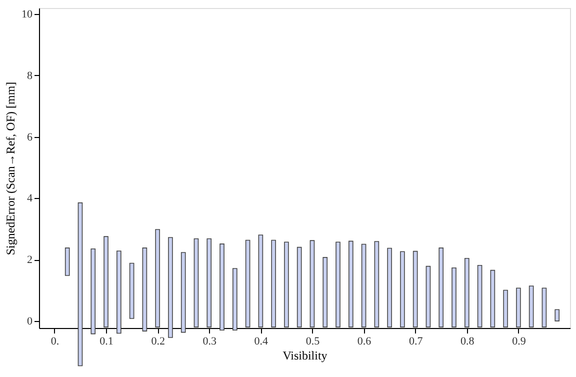 The width and height of the screenshot is (576, 377). I want to click on x-tick-label: 0.3, so click(209, 342).